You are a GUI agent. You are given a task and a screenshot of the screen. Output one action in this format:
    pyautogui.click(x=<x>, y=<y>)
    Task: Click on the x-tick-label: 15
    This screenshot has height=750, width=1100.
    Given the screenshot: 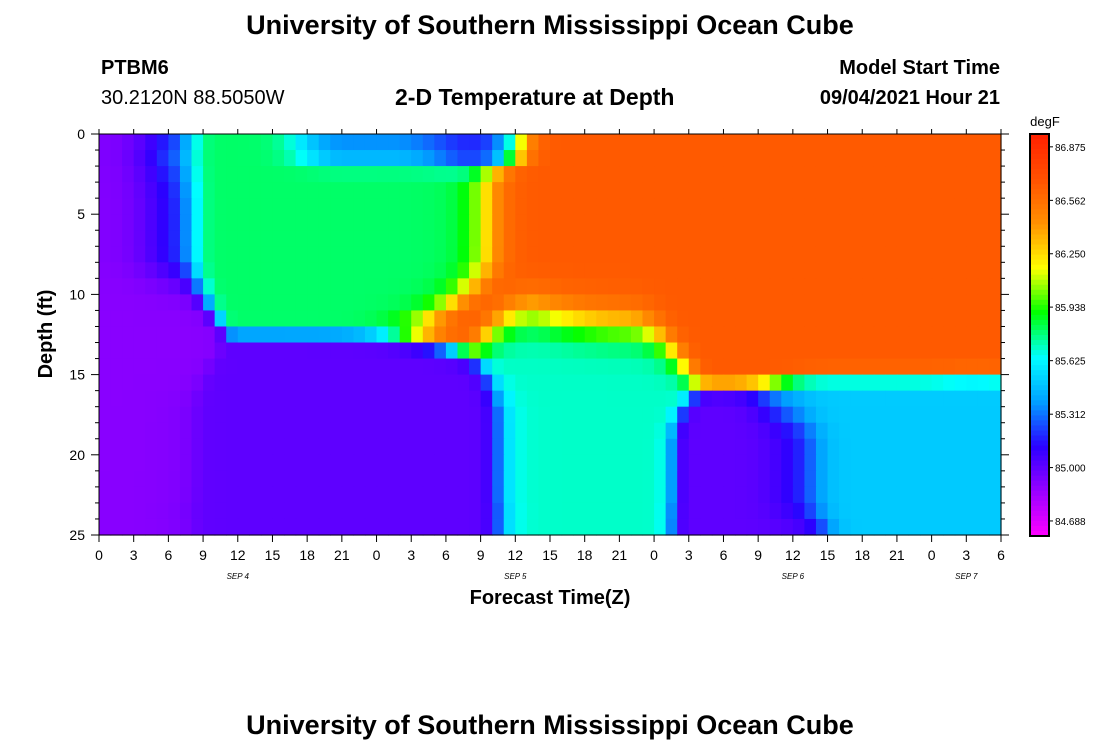 What is the action you would take?
    pyautogui.click(x=828, y=555)
    